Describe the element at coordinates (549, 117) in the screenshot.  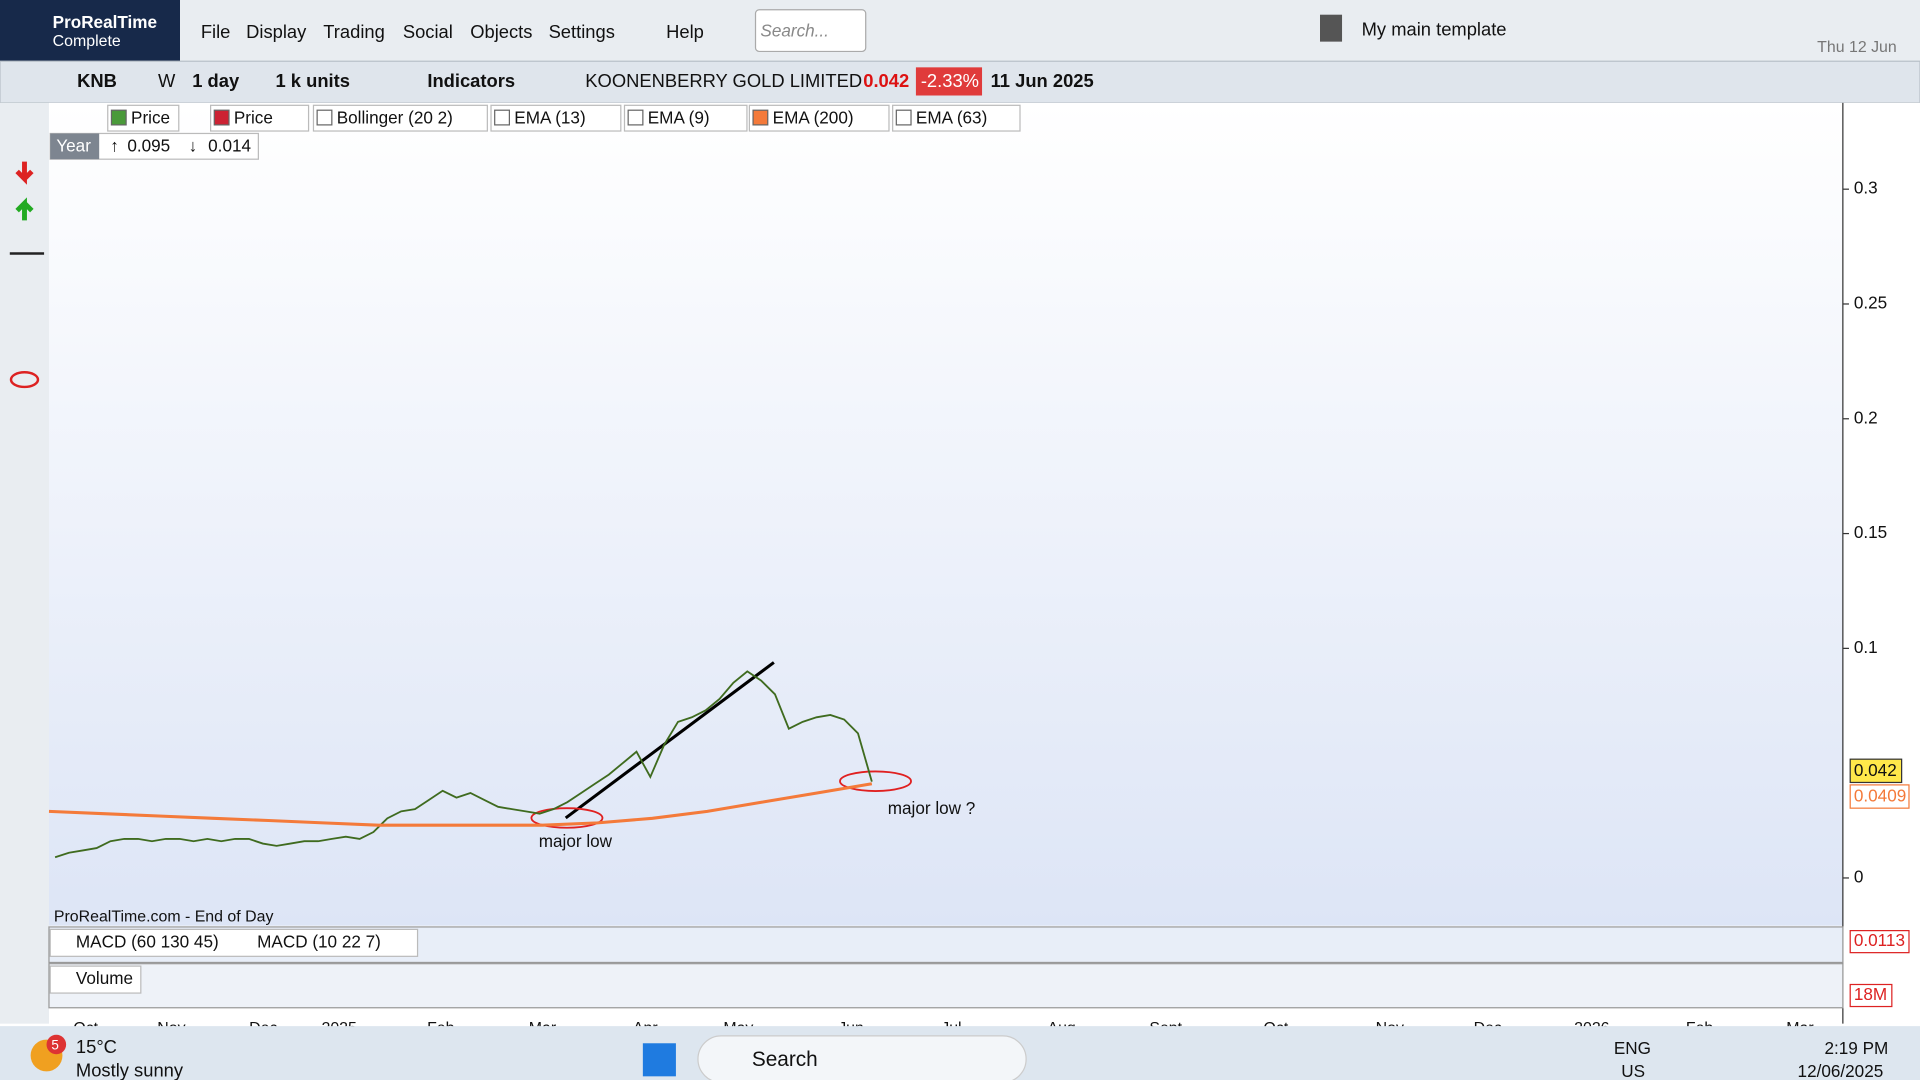
I see `legend-item: EMA (13)` at that location.